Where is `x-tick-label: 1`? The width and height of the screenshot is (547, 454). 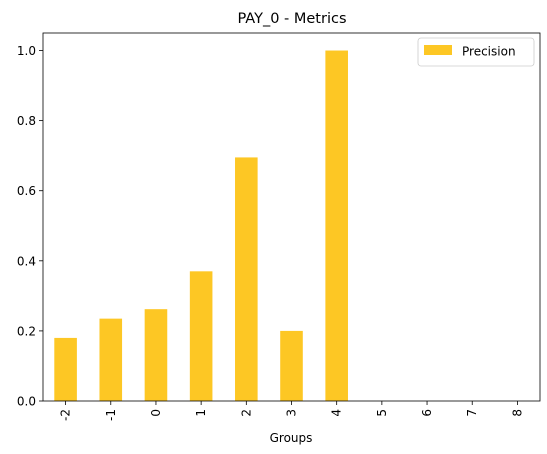
x-tick-label: 1 is located at coordinates (201, 413).